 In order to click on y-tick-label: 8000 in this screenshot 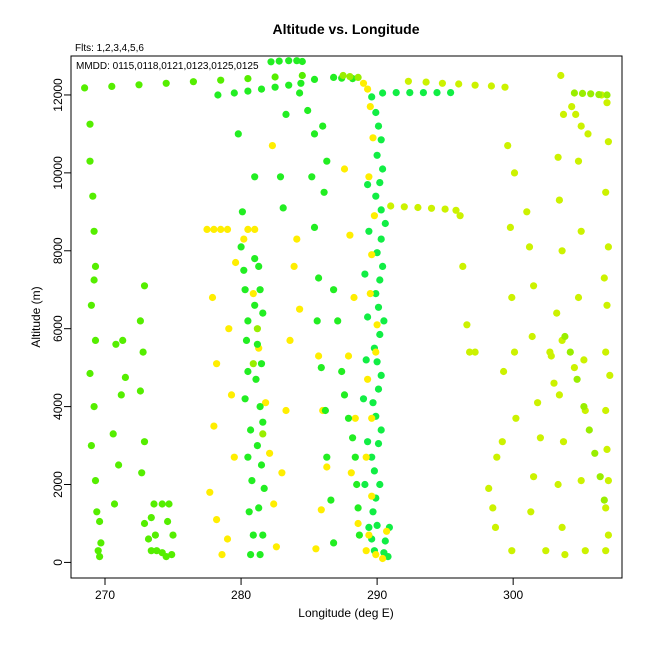, I will do `click(58, 250)`.